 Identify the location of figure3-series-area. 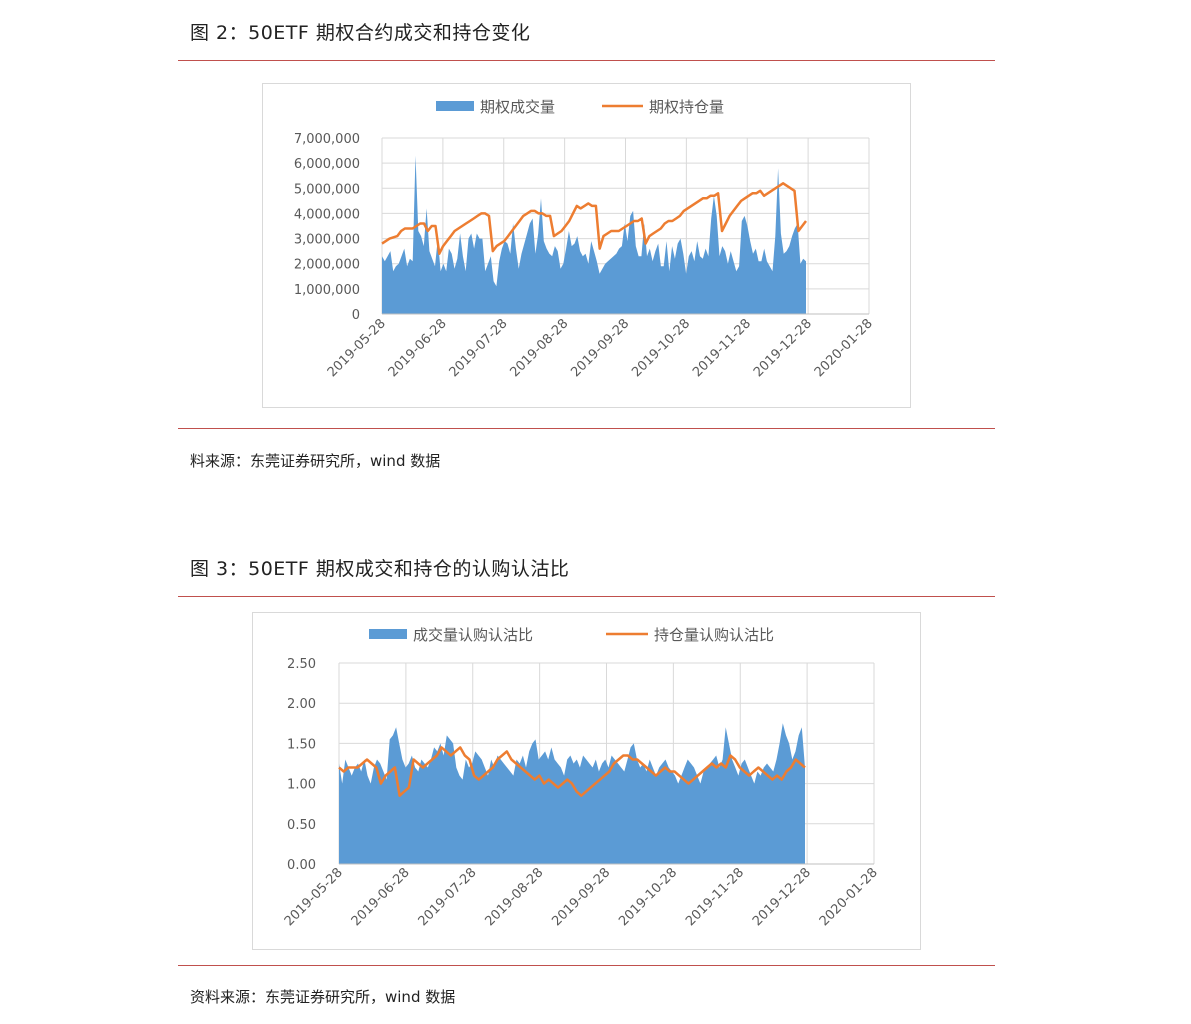
(572, 793).